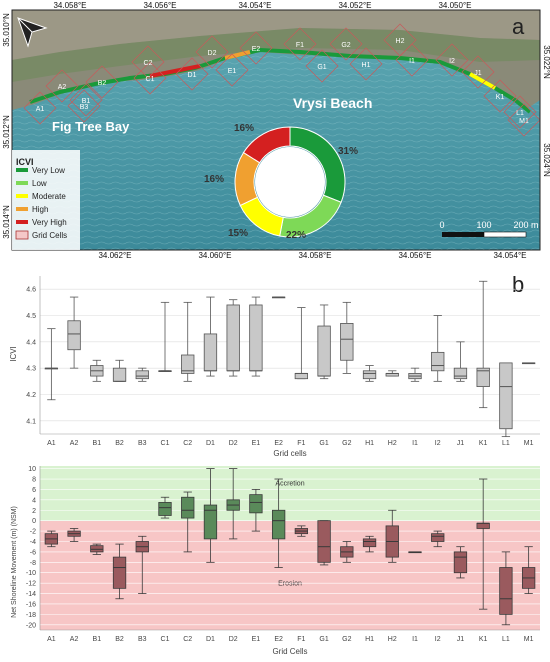 The image size is (550, 662). What do you see at coordinates (238, 233) in the screenshot?
I see `donut-slice-label: 15%` at bounding box center [238, 233].